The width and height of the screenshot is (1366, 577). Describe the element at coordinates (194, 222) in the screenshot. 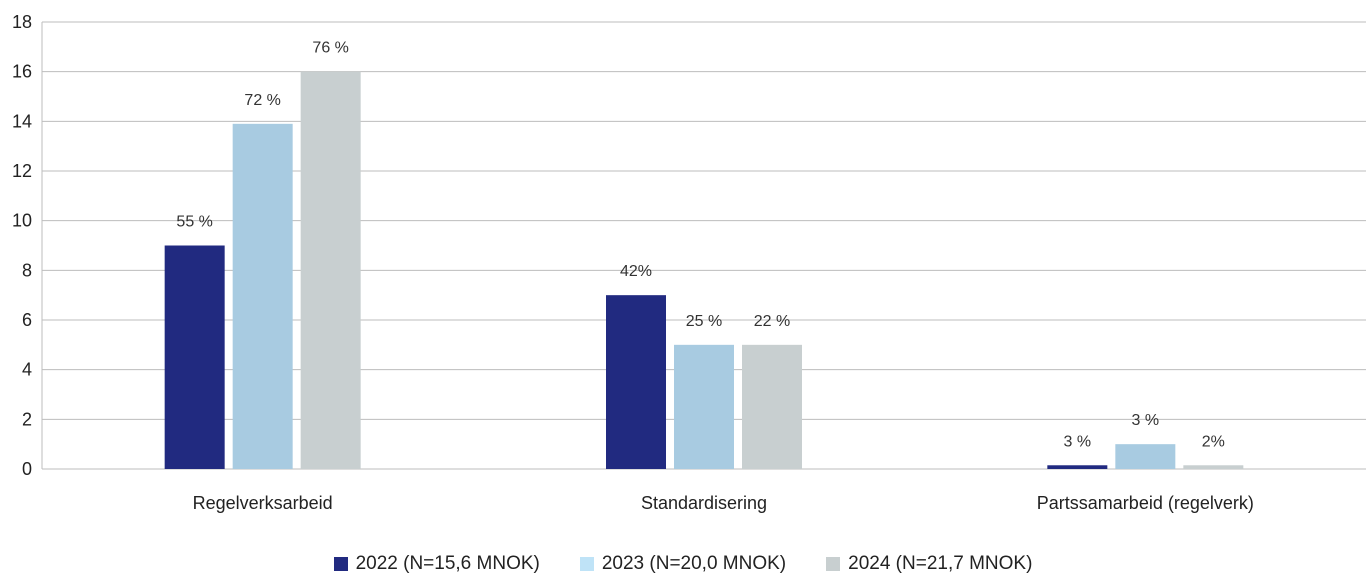

I see `data-label: 55 %` at that location.